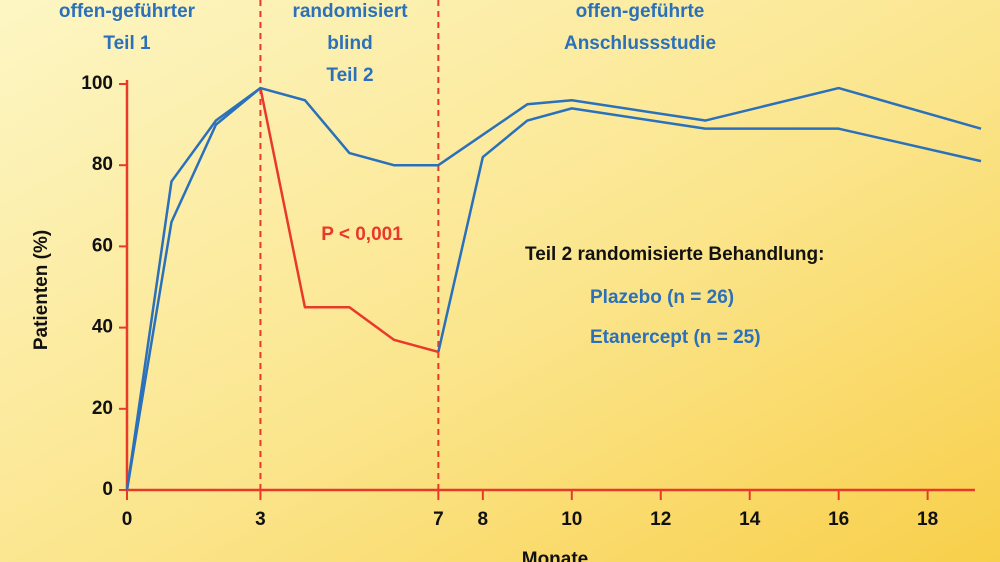  Describe the element at coordinates (555, 555) in the screenshot. I see `x-axis-label: Monate` at that location.